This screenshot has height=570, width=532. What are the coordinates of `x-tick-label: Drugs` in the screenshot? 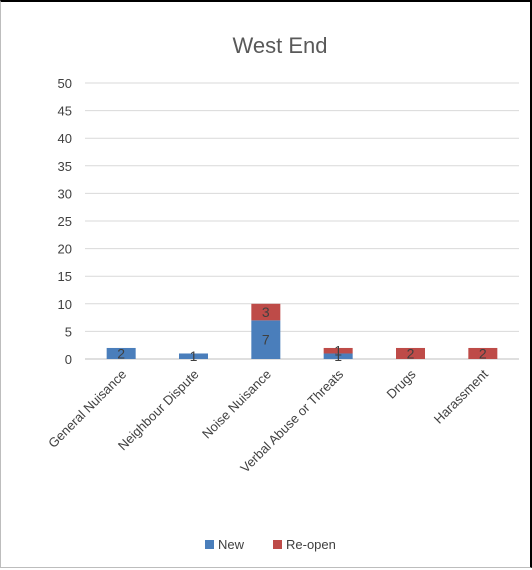 It's located at (400, 383).